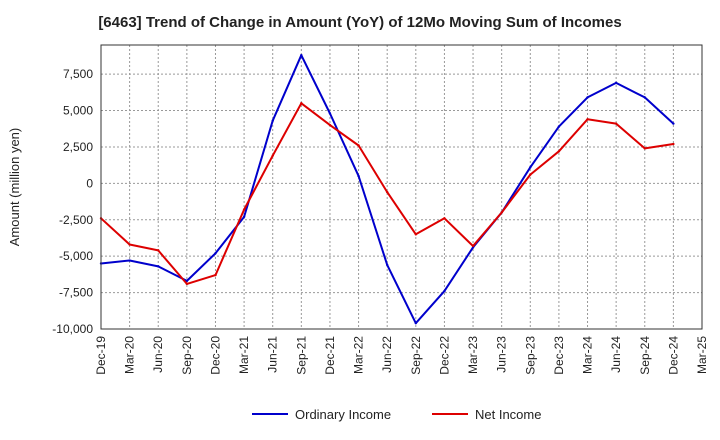  Describe the element at coordinates (343, 414) in the screenshot. I see `legend-label: Ordinary Income` at that location.